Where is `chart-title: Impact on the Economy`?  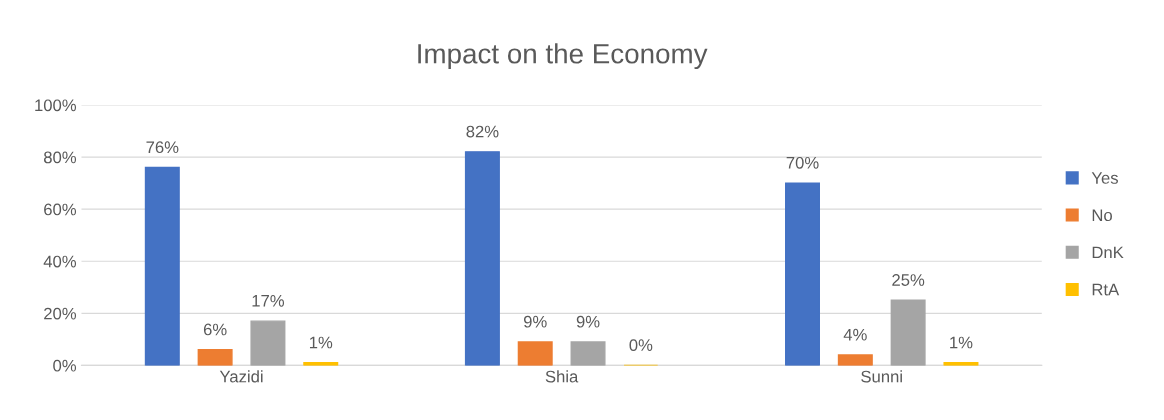
chart-title: Impact on the Economy is located at coordinates (563, 56).